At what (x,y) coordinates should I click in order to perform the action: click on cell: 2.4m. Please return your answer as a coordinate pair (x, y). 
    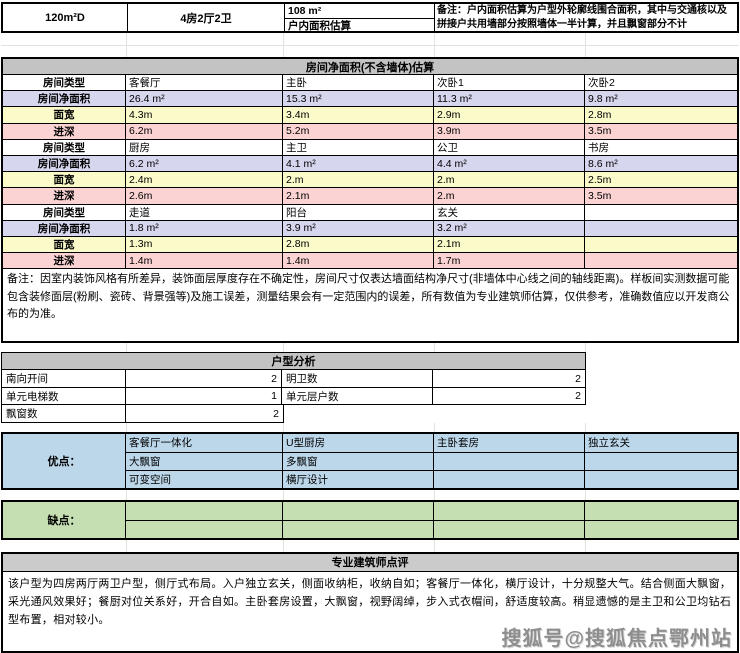
    Looking at the image, I should click on (203, 179).